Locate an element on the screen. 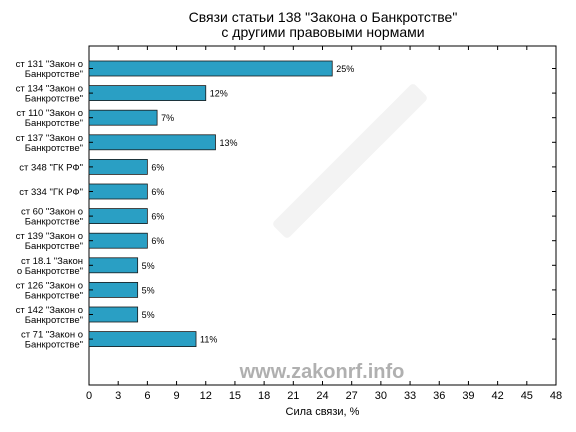 The width and height of the screenshot is (576, 432). bar-value-label: 13% is located at coordinates (228, 143).